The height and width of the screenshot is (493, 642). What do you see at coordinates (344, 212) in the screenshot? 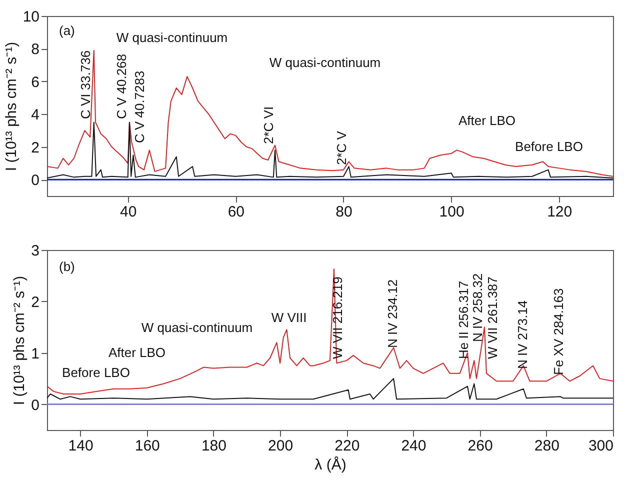
I see `x-tick-label: 80` at bounding box center [344, 212].